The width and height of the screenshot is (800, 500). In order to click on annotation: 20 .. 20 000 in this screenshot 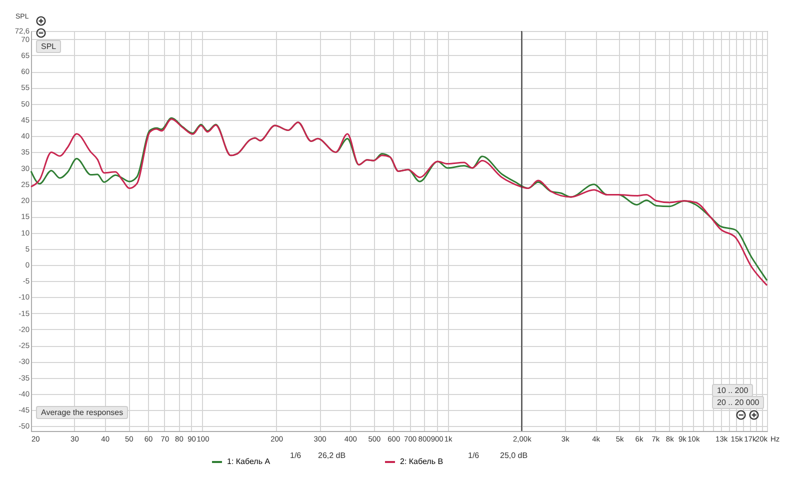, I will do `click(738, 402)`.